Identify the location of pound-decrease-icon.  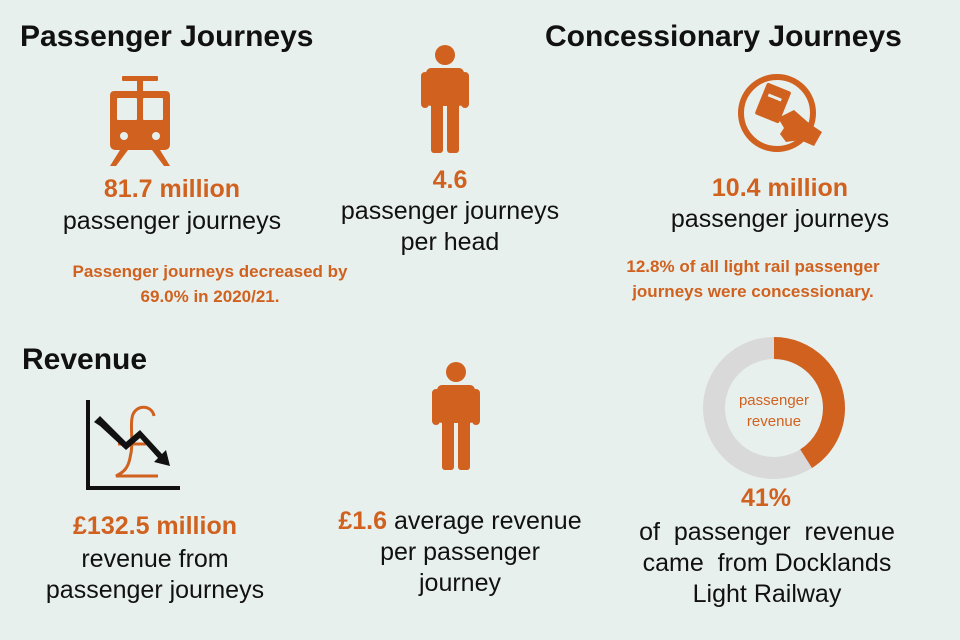
(132, 446).